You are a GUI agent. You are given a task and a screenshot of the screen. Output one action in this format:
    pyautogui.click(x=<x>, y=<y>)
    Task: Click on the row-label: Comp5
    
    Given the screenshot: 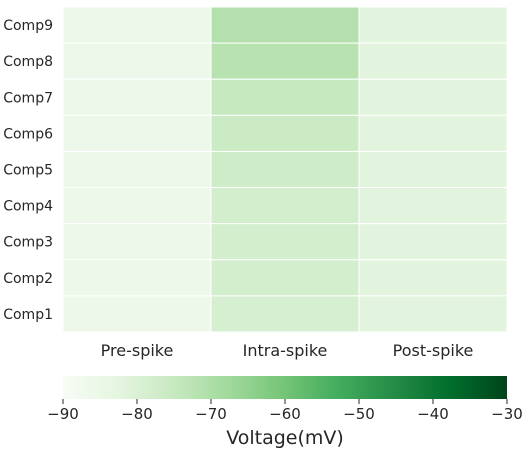 What is the action you would take?
    pyautogui.click(x=28, y=171)
    